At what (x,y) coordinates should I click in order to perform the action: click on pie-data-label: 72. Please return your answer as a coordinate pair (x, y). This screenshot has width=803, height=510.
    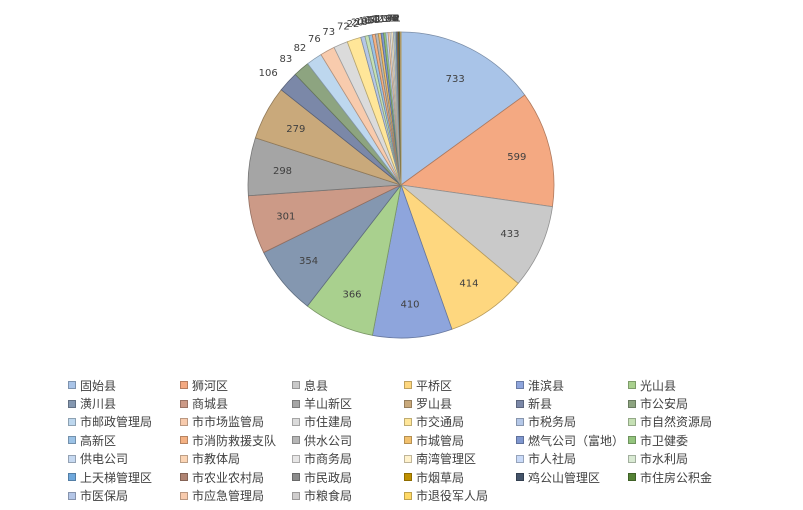
    Looking at the image, I should click on (343, 27).